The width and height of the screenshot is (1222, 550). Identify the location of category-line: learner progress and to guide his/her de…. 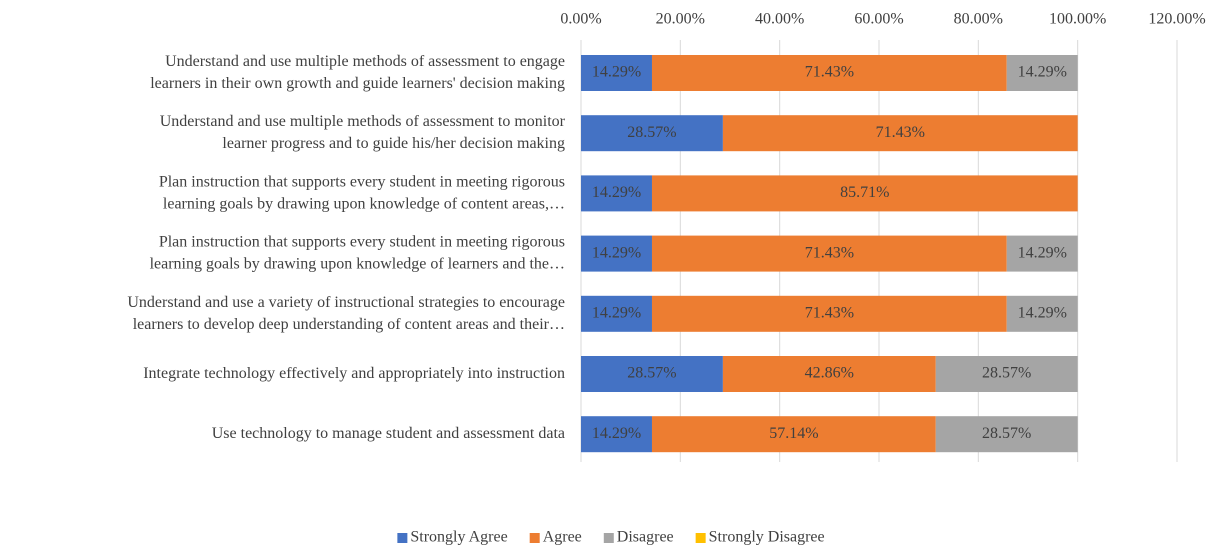
(393, 143).